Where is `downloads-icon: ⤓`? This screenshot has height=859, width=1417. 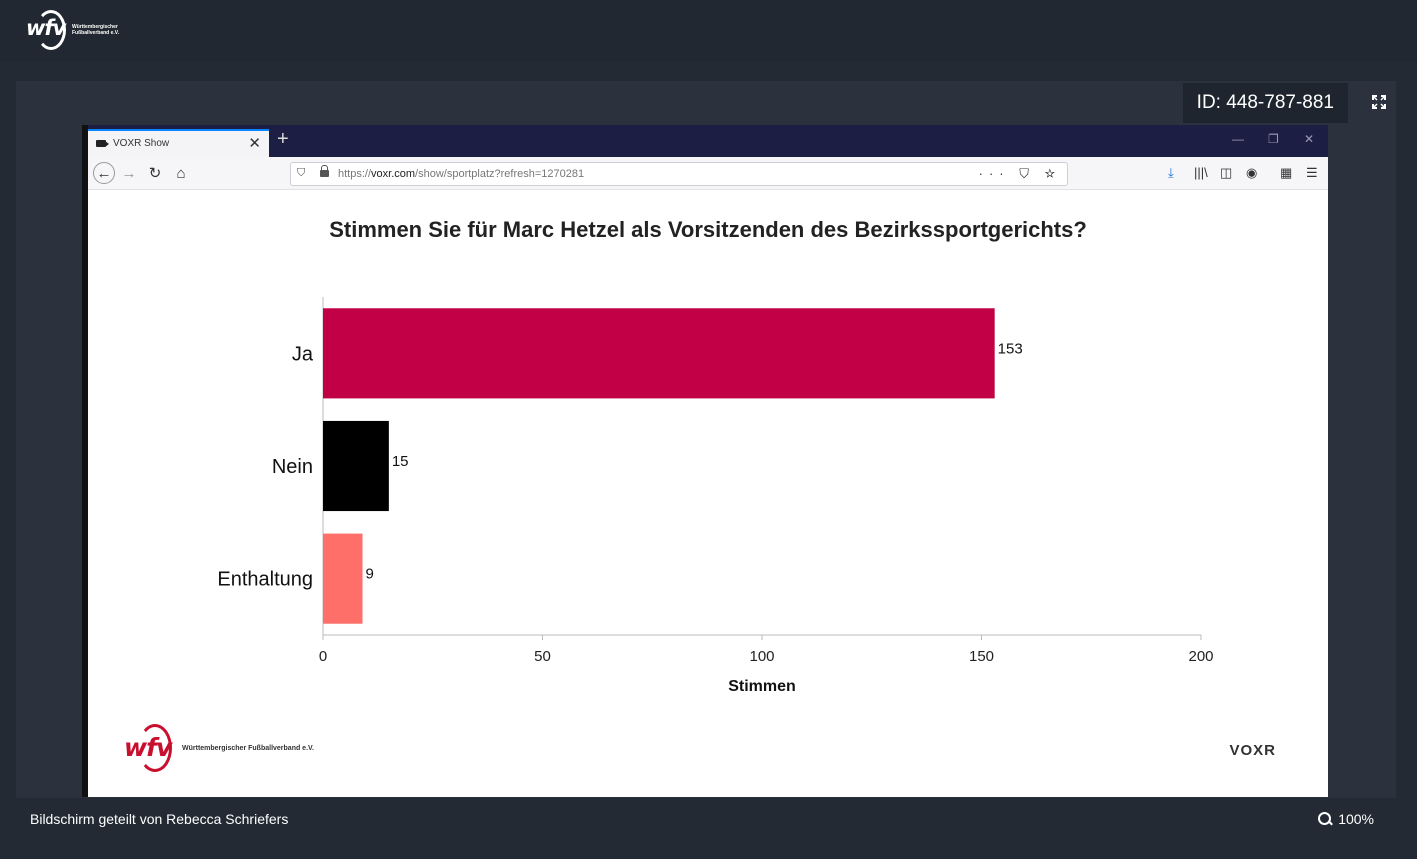 downloads-icon: ⤓ is located at coordinates (1171, 172).